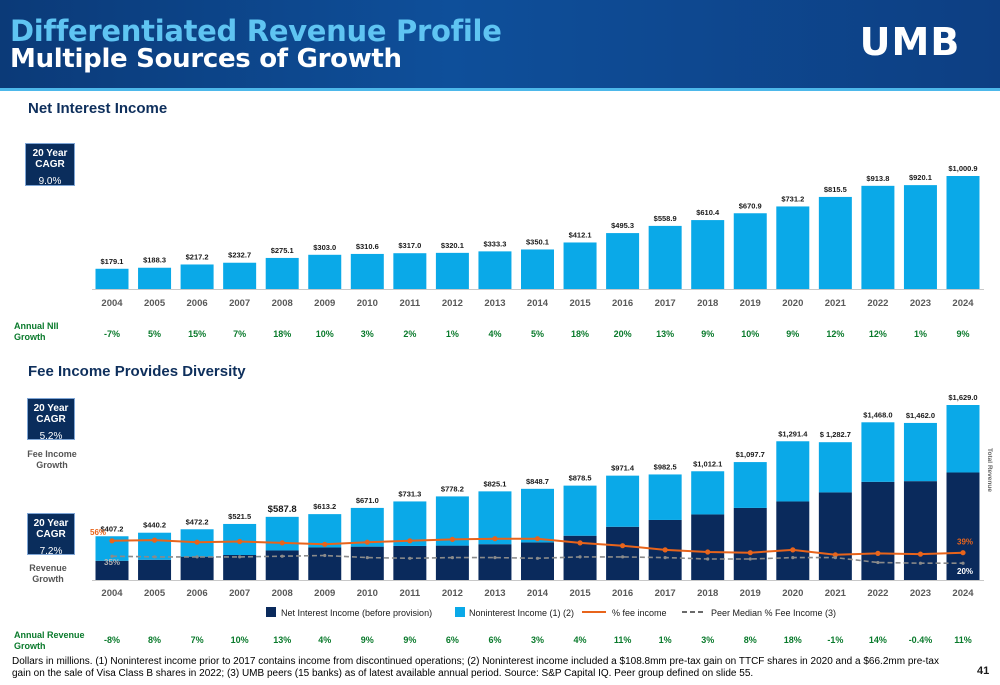 The image size is (1000, 685). What do you see at coordinates (282, 640) in the screenshot?
I see `revenue-growth-value: 13%` at bounding box center [282, 640].